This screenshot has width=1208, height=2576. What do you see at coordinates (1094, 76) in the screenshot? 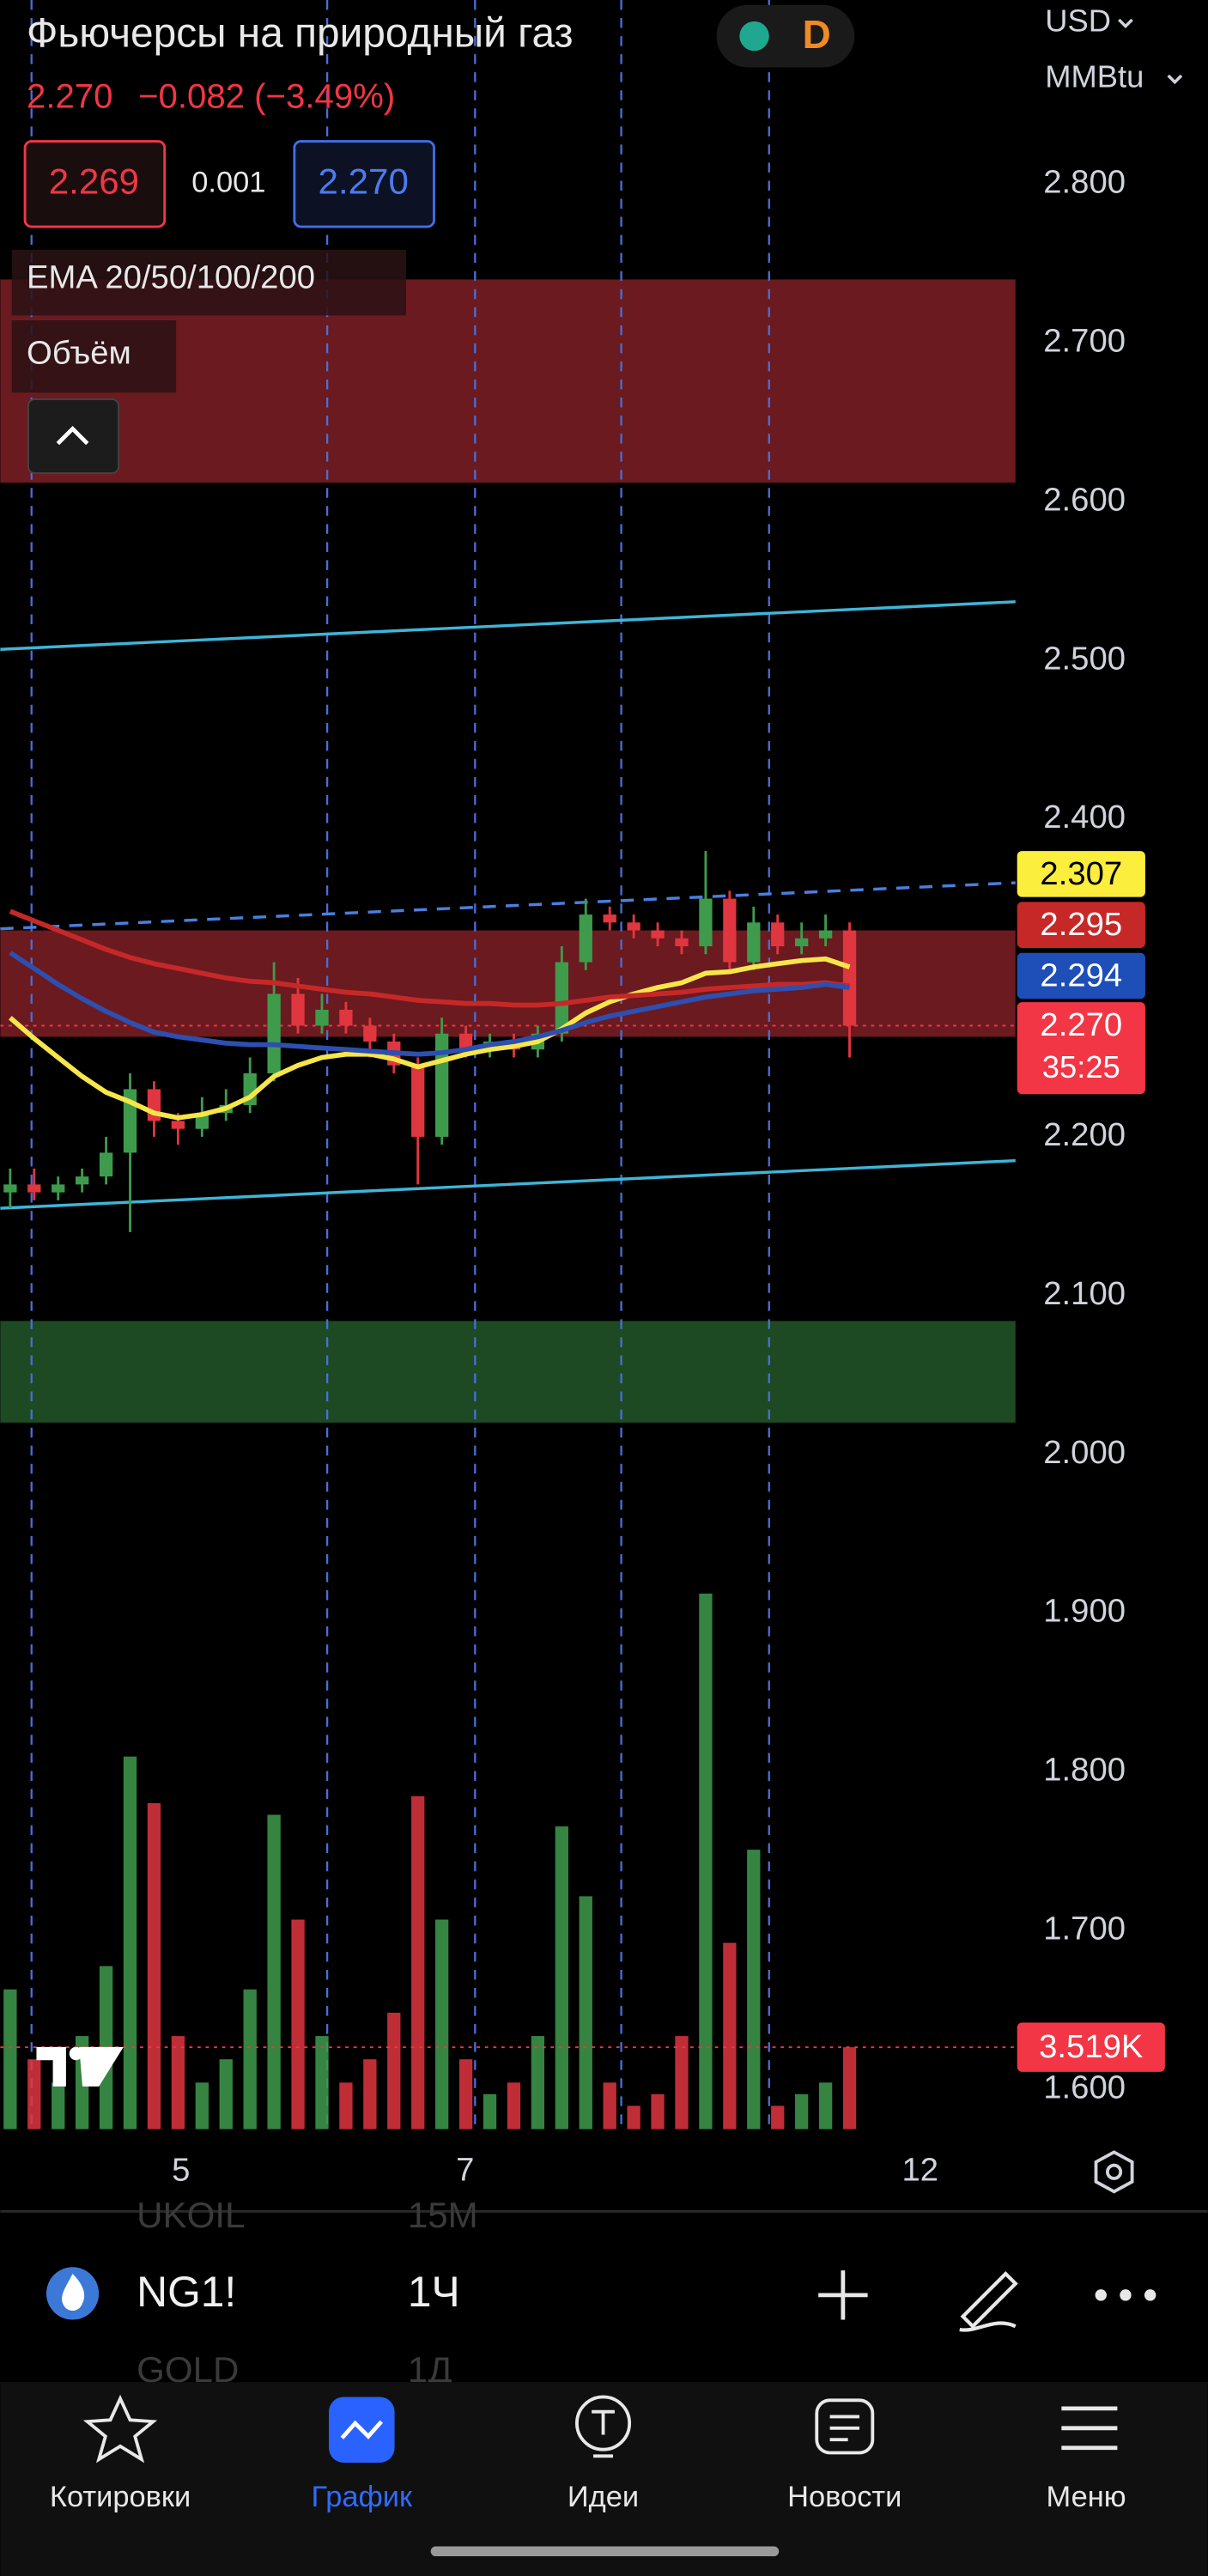
I see `unit: MMBtu` at bounding box center [1094, 76].